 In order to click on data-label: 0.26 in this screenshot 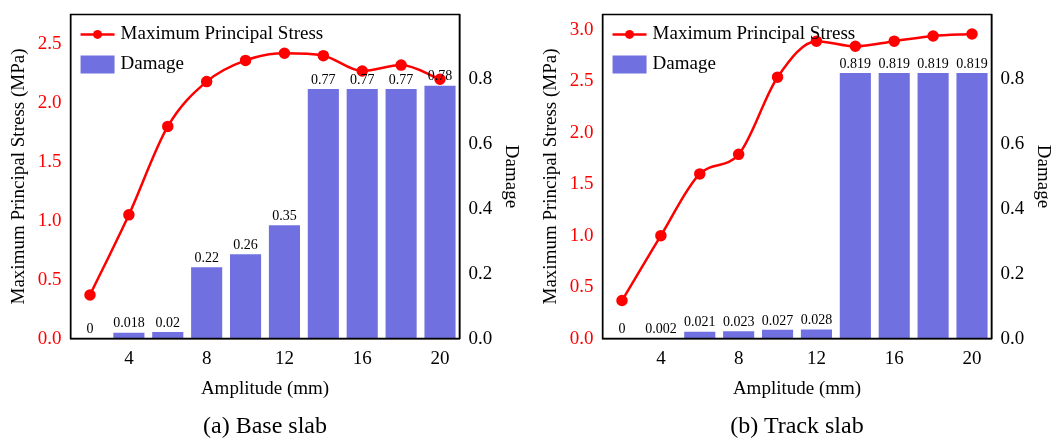, I will do `click(245, 244)`.